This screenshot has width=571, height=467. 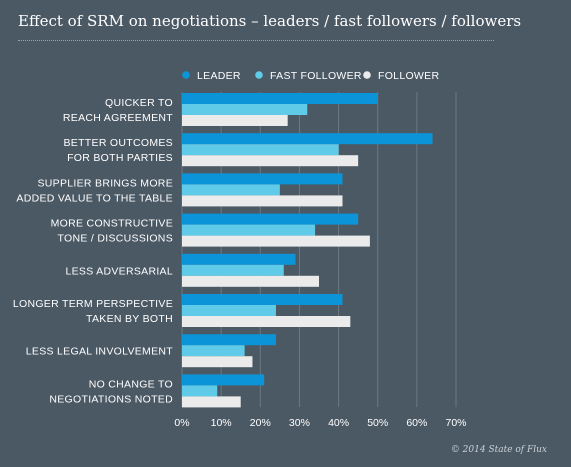 What do you see at coordinates (139, 103) in the screenshot?
I see `category-label: QUICKER TO` at bounding box center [139, 103].